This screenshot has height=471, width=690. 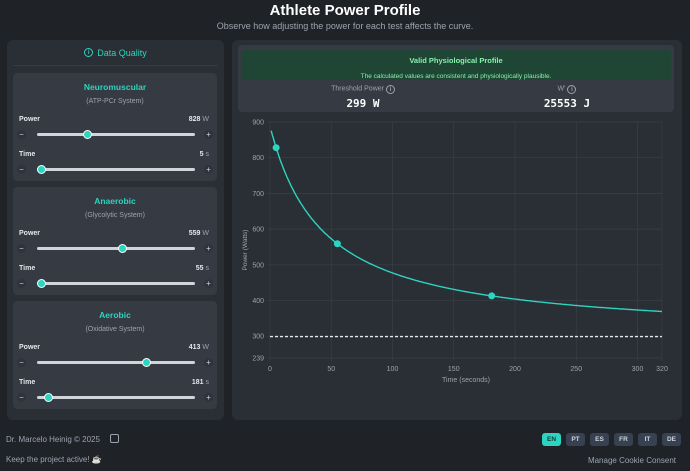 What do you see at coordinates (201, 154) in the screenshot?
I see `time-value: 5` at bounding box center [201, 154].